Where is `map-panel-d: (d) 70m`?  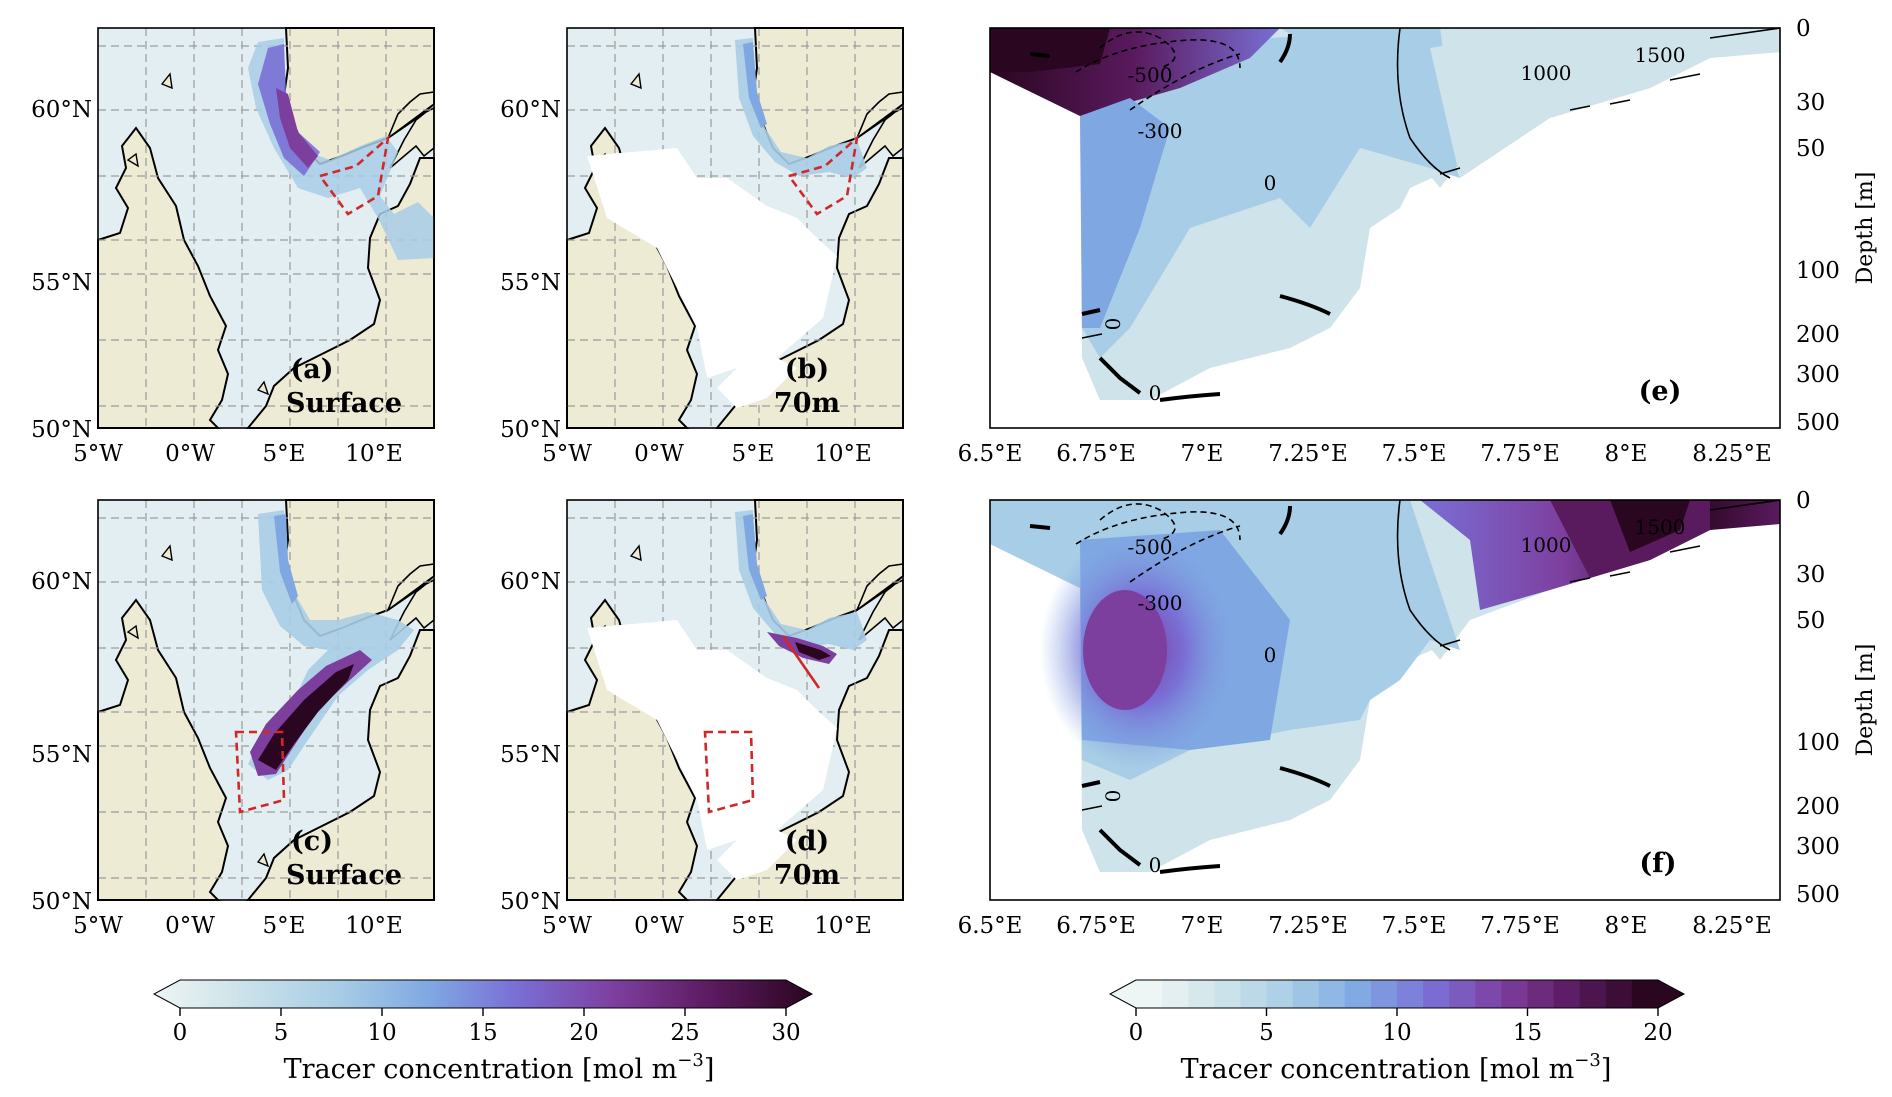 map-panel-d: (d) 70m is located at coordinates (735, 700).